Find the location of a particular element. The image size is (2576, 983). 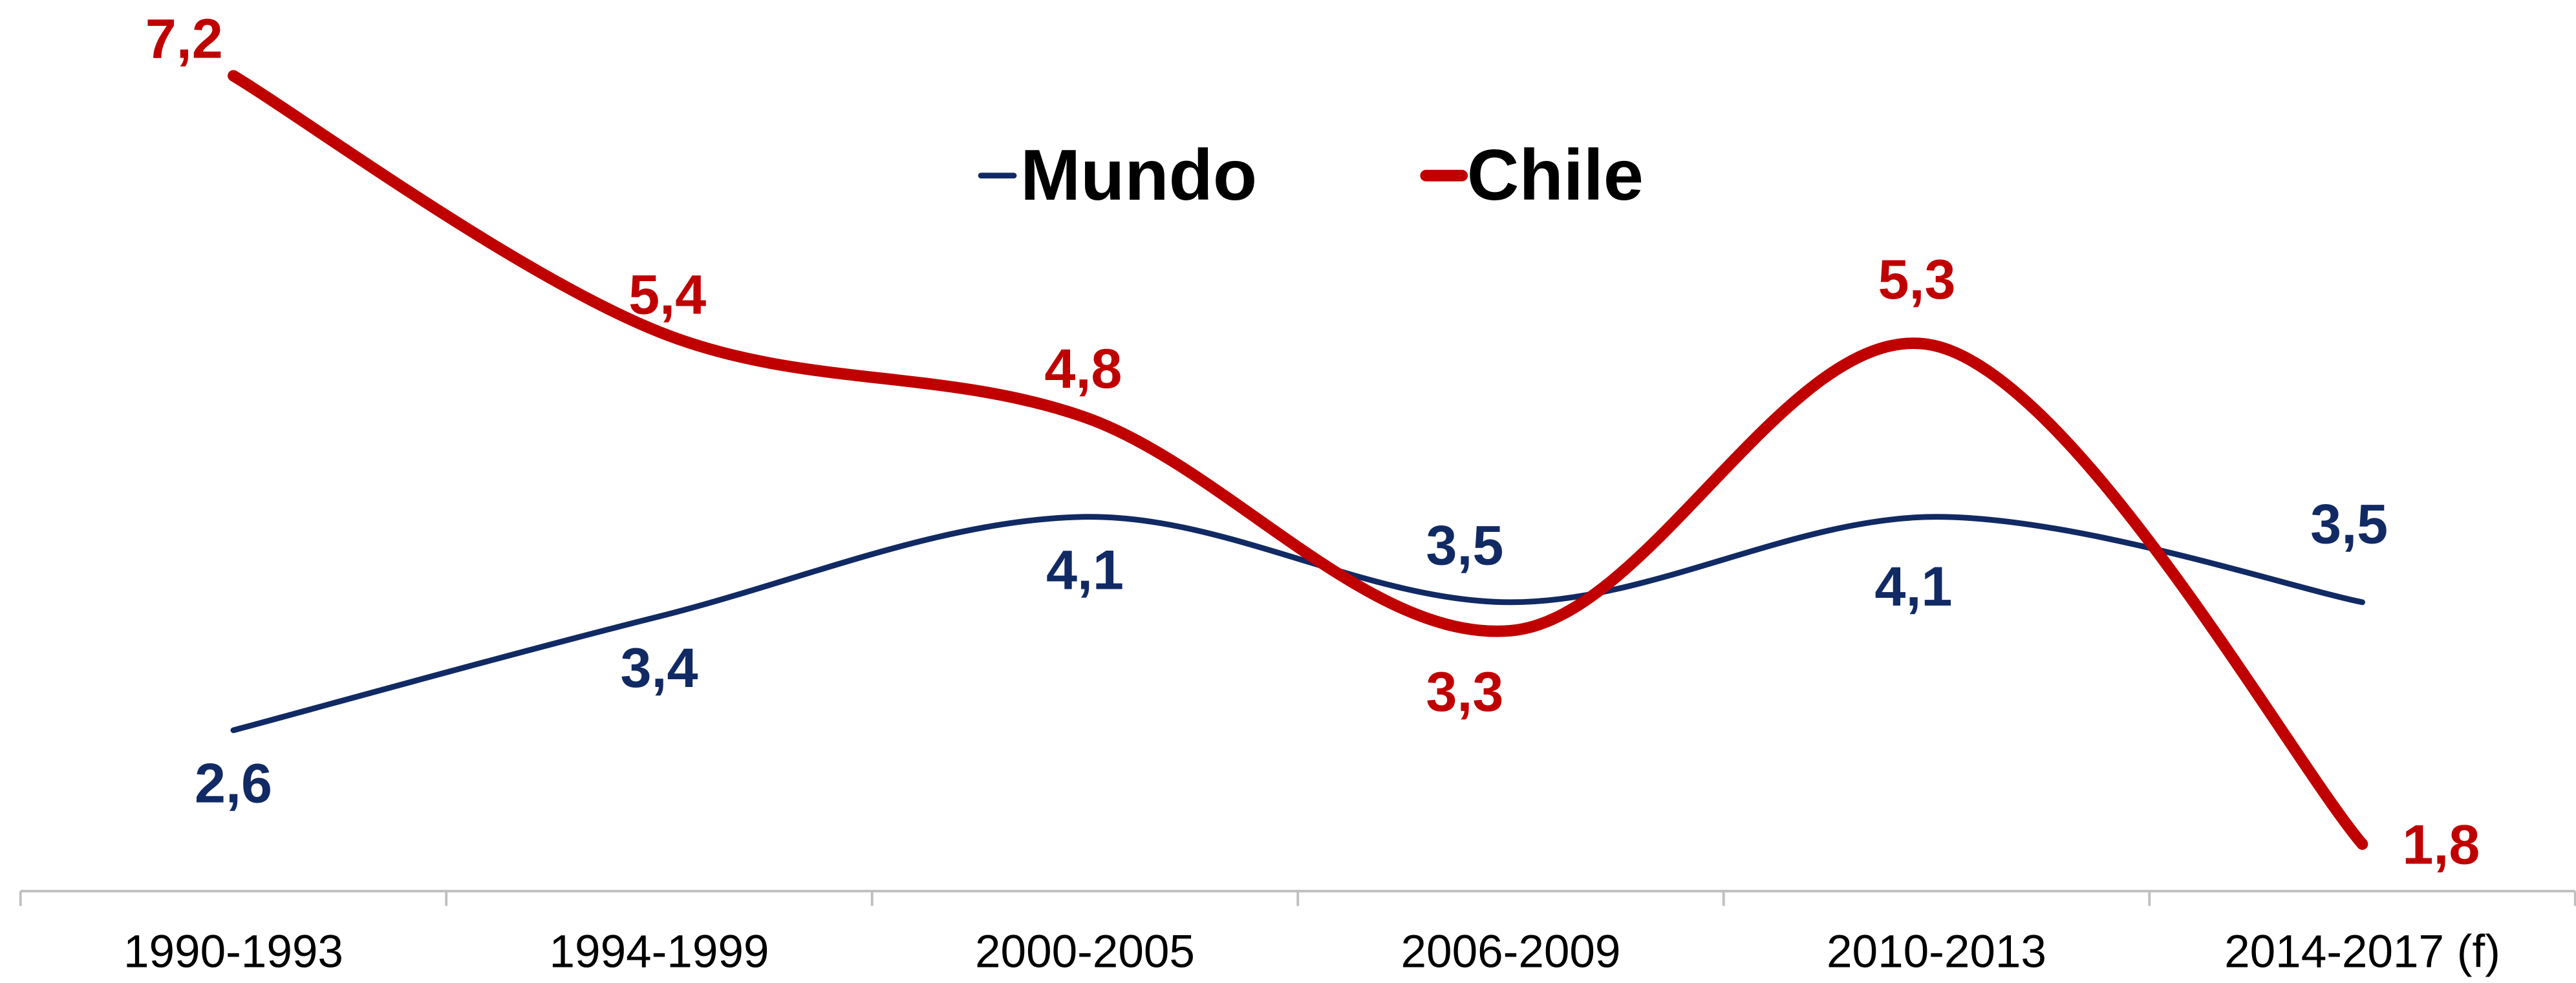

legend-label: Mundo is located at coordinates (1138, 174).